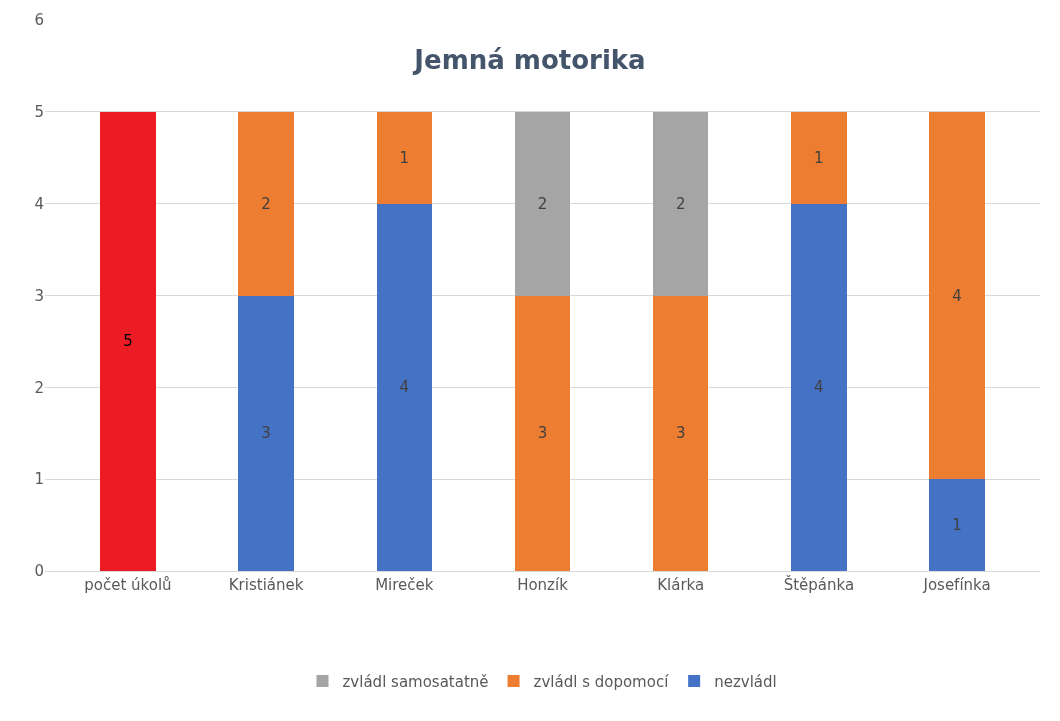 This screenshot has width=1060, height=721. What do you see at coordinates (956, 585) in the screenshot?
I see `x-tick-label: Josefínka` at bounding box center [956, 585].